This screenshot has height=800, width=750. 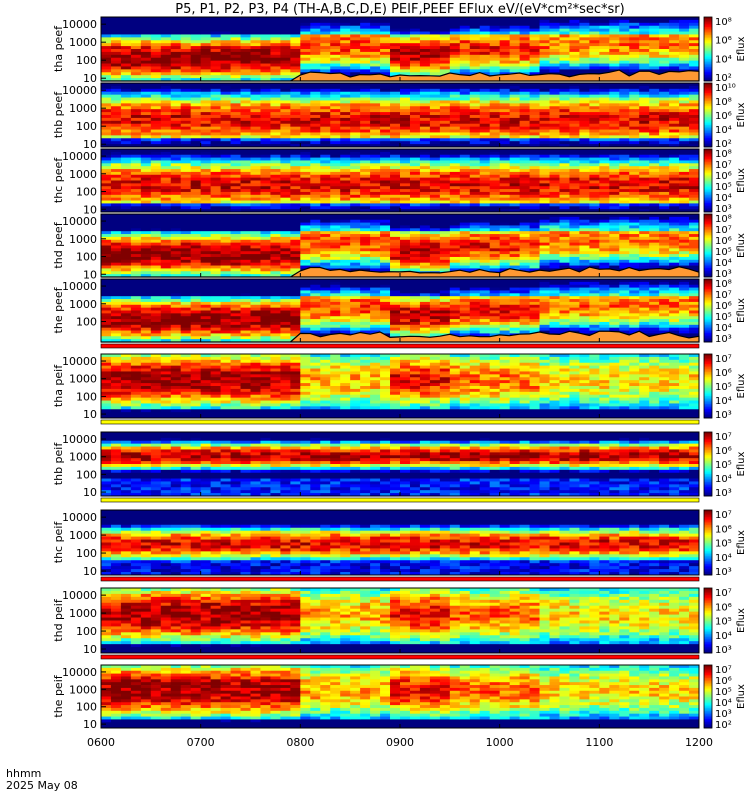 I want to click on colorbar-tick-label: 10⁷, so click(x=723, y=165).